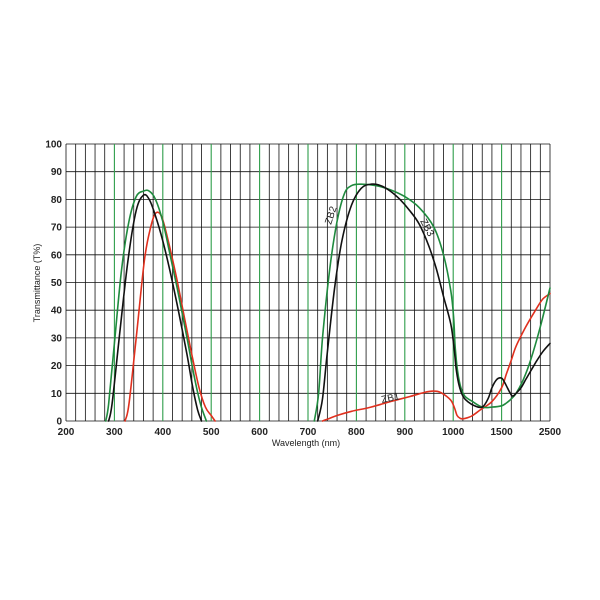  Describe the element at coordinates (57, 311) in the screenshot. I see `y-tick-label: 40` at that location.